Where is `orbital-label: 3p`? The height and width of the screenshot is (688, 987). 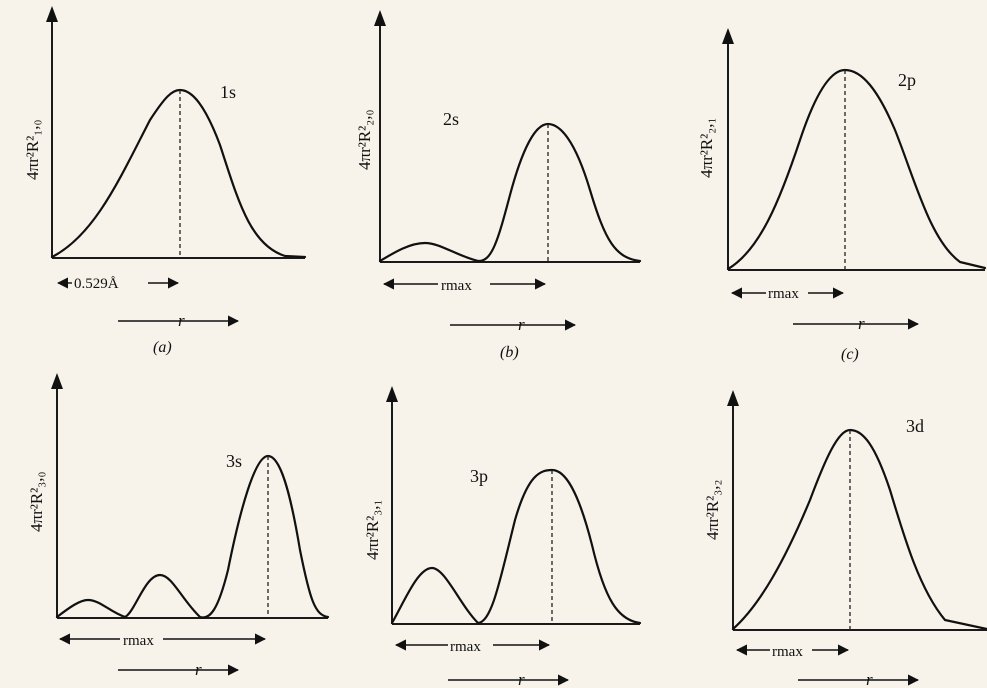
orbital-label: 3p is located at coordinates (479, 476).